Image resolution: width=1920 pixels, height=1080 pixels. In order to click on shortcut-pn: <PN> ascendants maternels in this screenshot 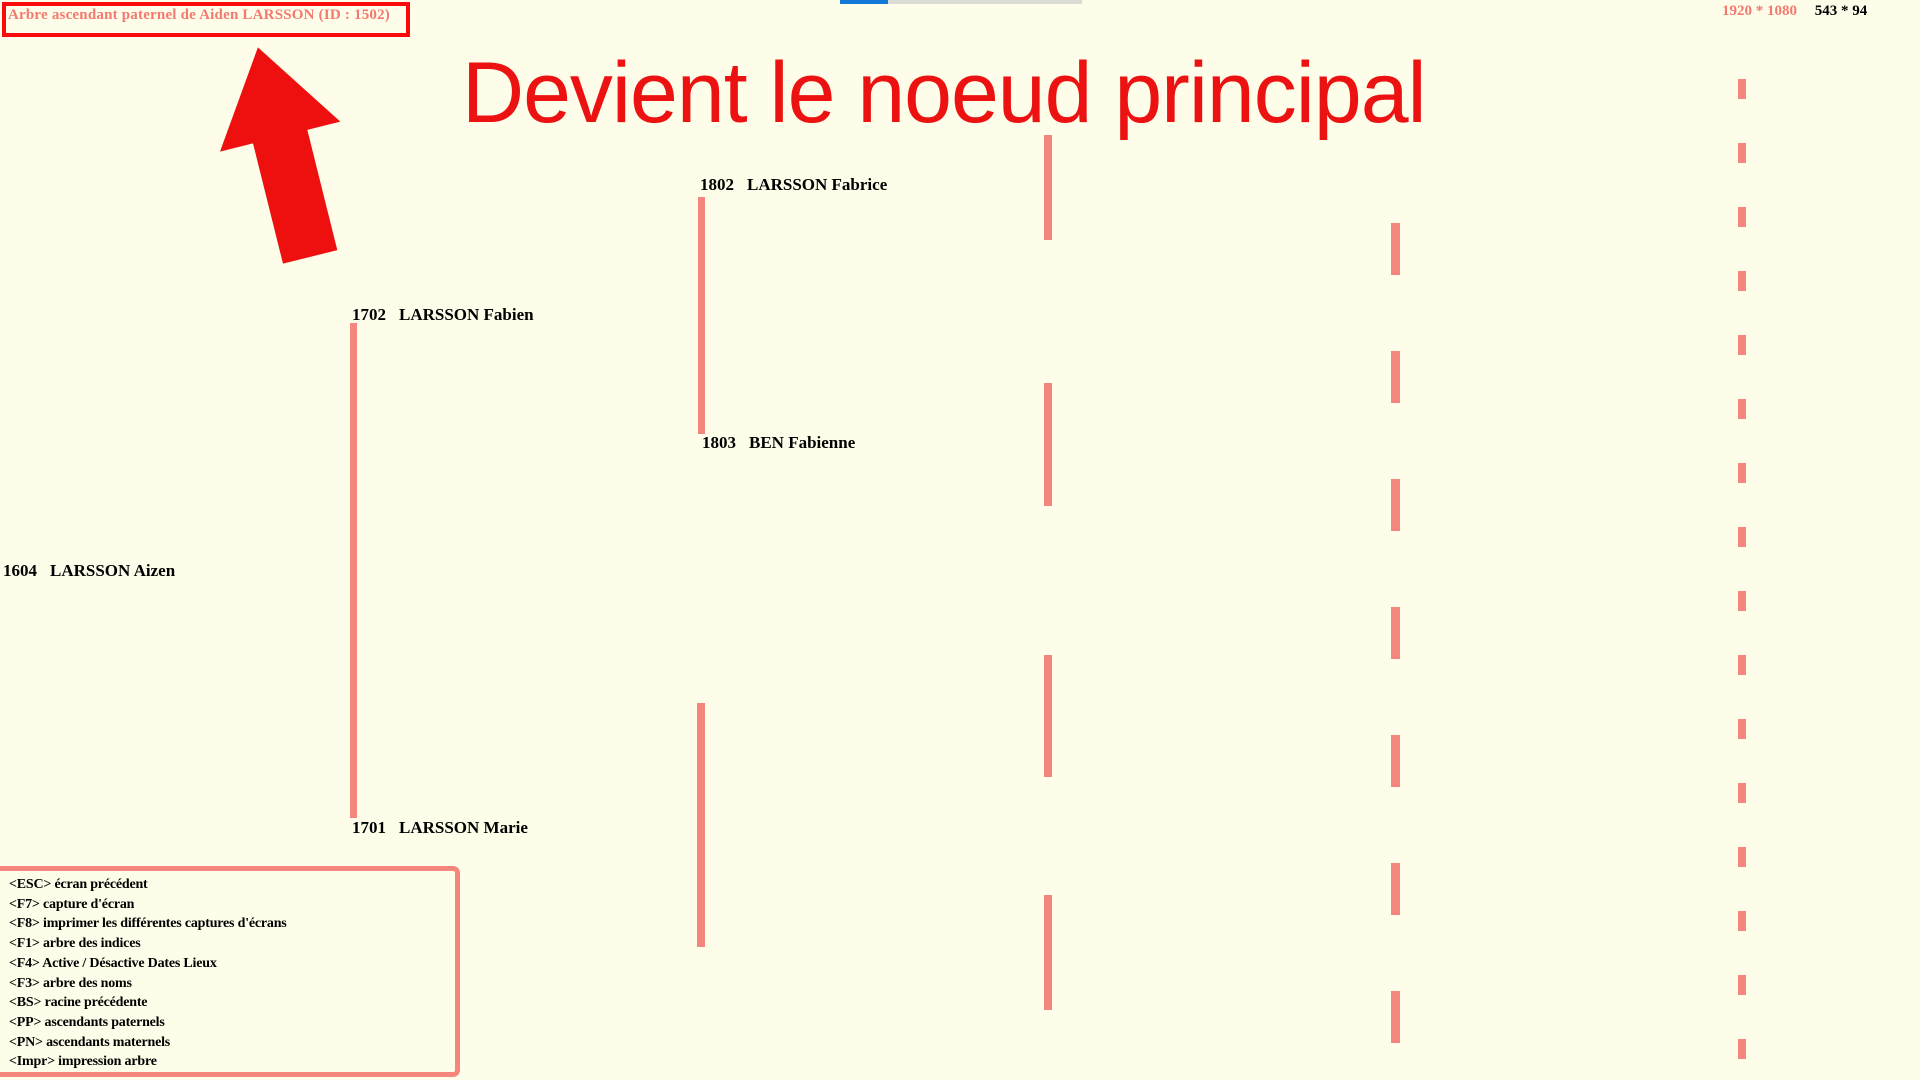, I will do `click(90, 1042)`.